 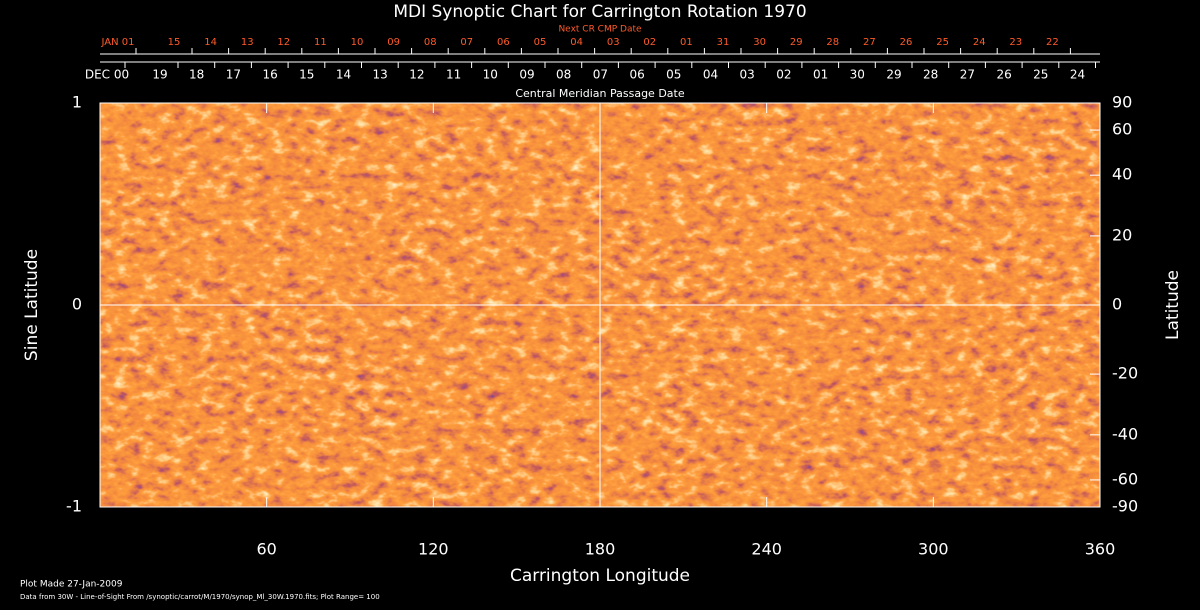 What do you see at coordinates (893, 75) in the screenshot?
I see `cmp-date-label: 29` at bounding box center [893, 75].